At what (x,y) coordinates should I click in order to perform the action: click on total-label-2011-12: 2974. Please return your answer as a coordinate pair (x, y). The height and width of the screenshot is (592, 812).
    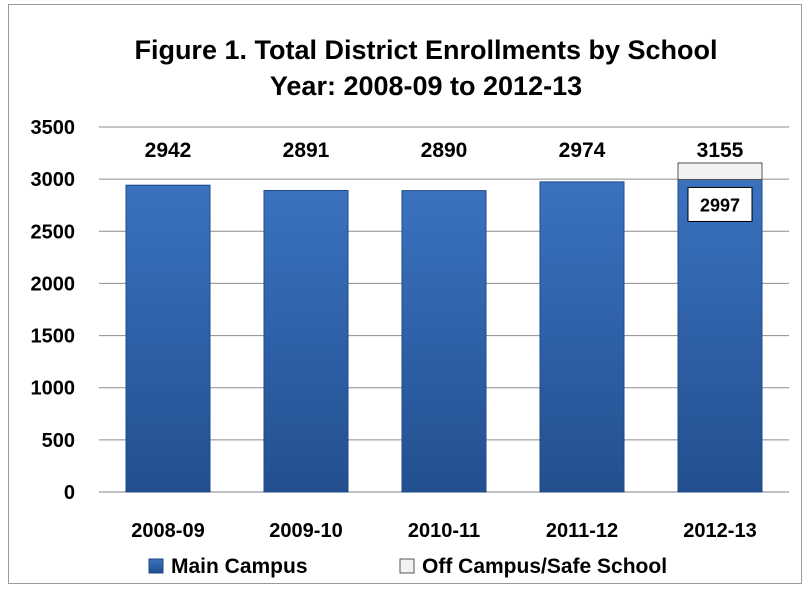
    Looking at the image, I should click on (582, 150).